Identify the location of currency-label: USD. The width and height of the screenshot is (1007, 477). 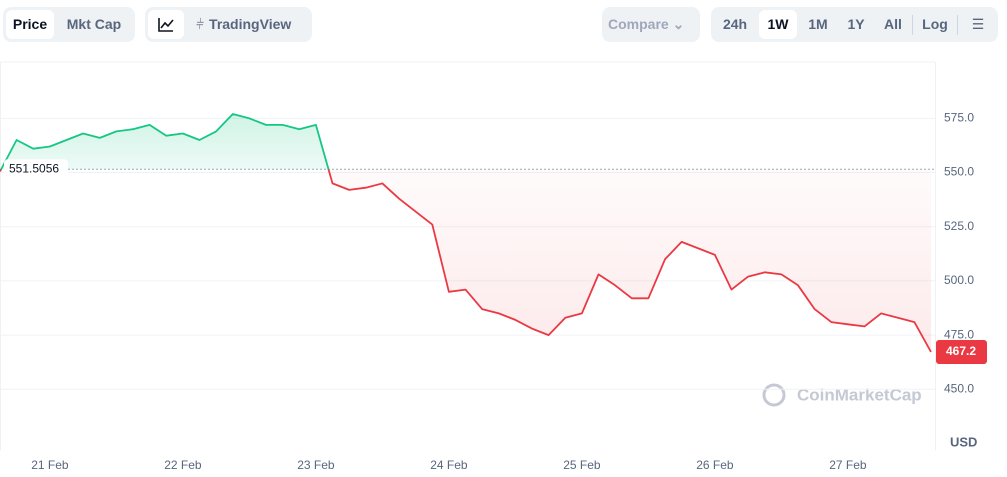
(963, 441).